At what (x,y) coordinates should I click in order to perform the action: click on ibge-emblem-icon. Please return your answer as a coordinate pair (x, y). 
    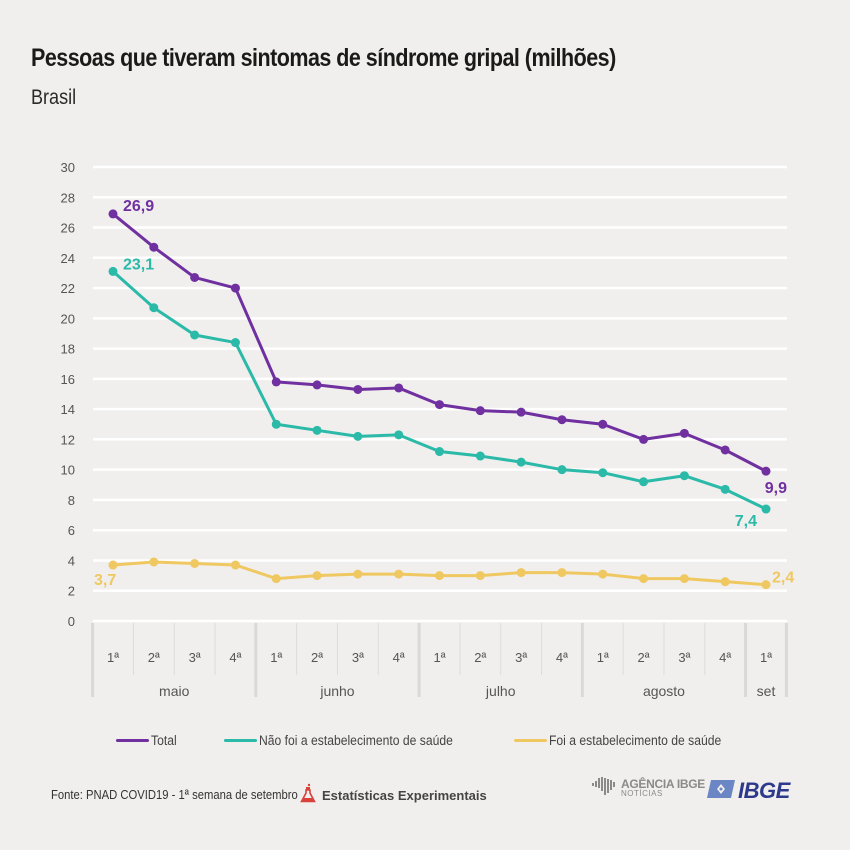
    Looking at the image, I should click on (721, 791).